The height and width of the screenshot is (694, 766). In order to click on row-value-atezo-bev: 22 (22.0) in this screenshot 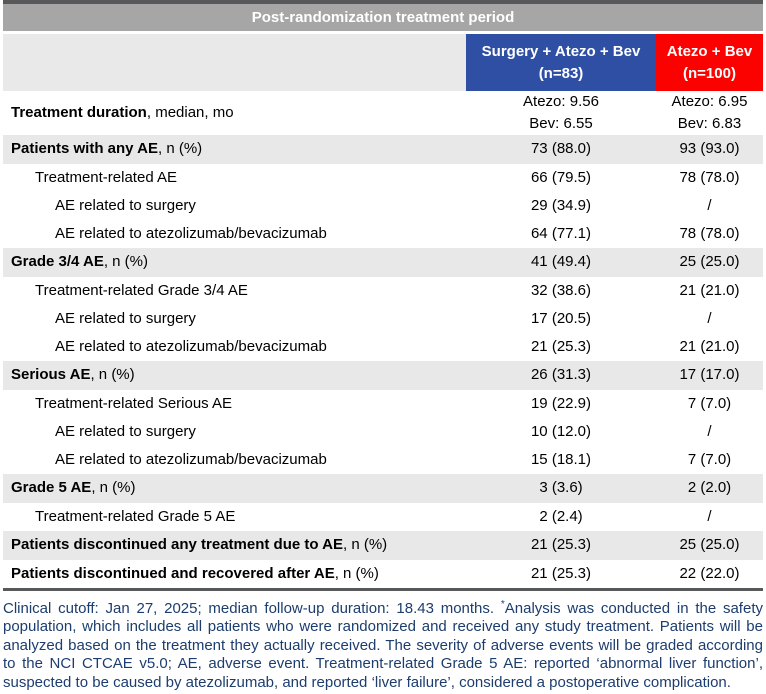, I will do `click(709, 573)`.